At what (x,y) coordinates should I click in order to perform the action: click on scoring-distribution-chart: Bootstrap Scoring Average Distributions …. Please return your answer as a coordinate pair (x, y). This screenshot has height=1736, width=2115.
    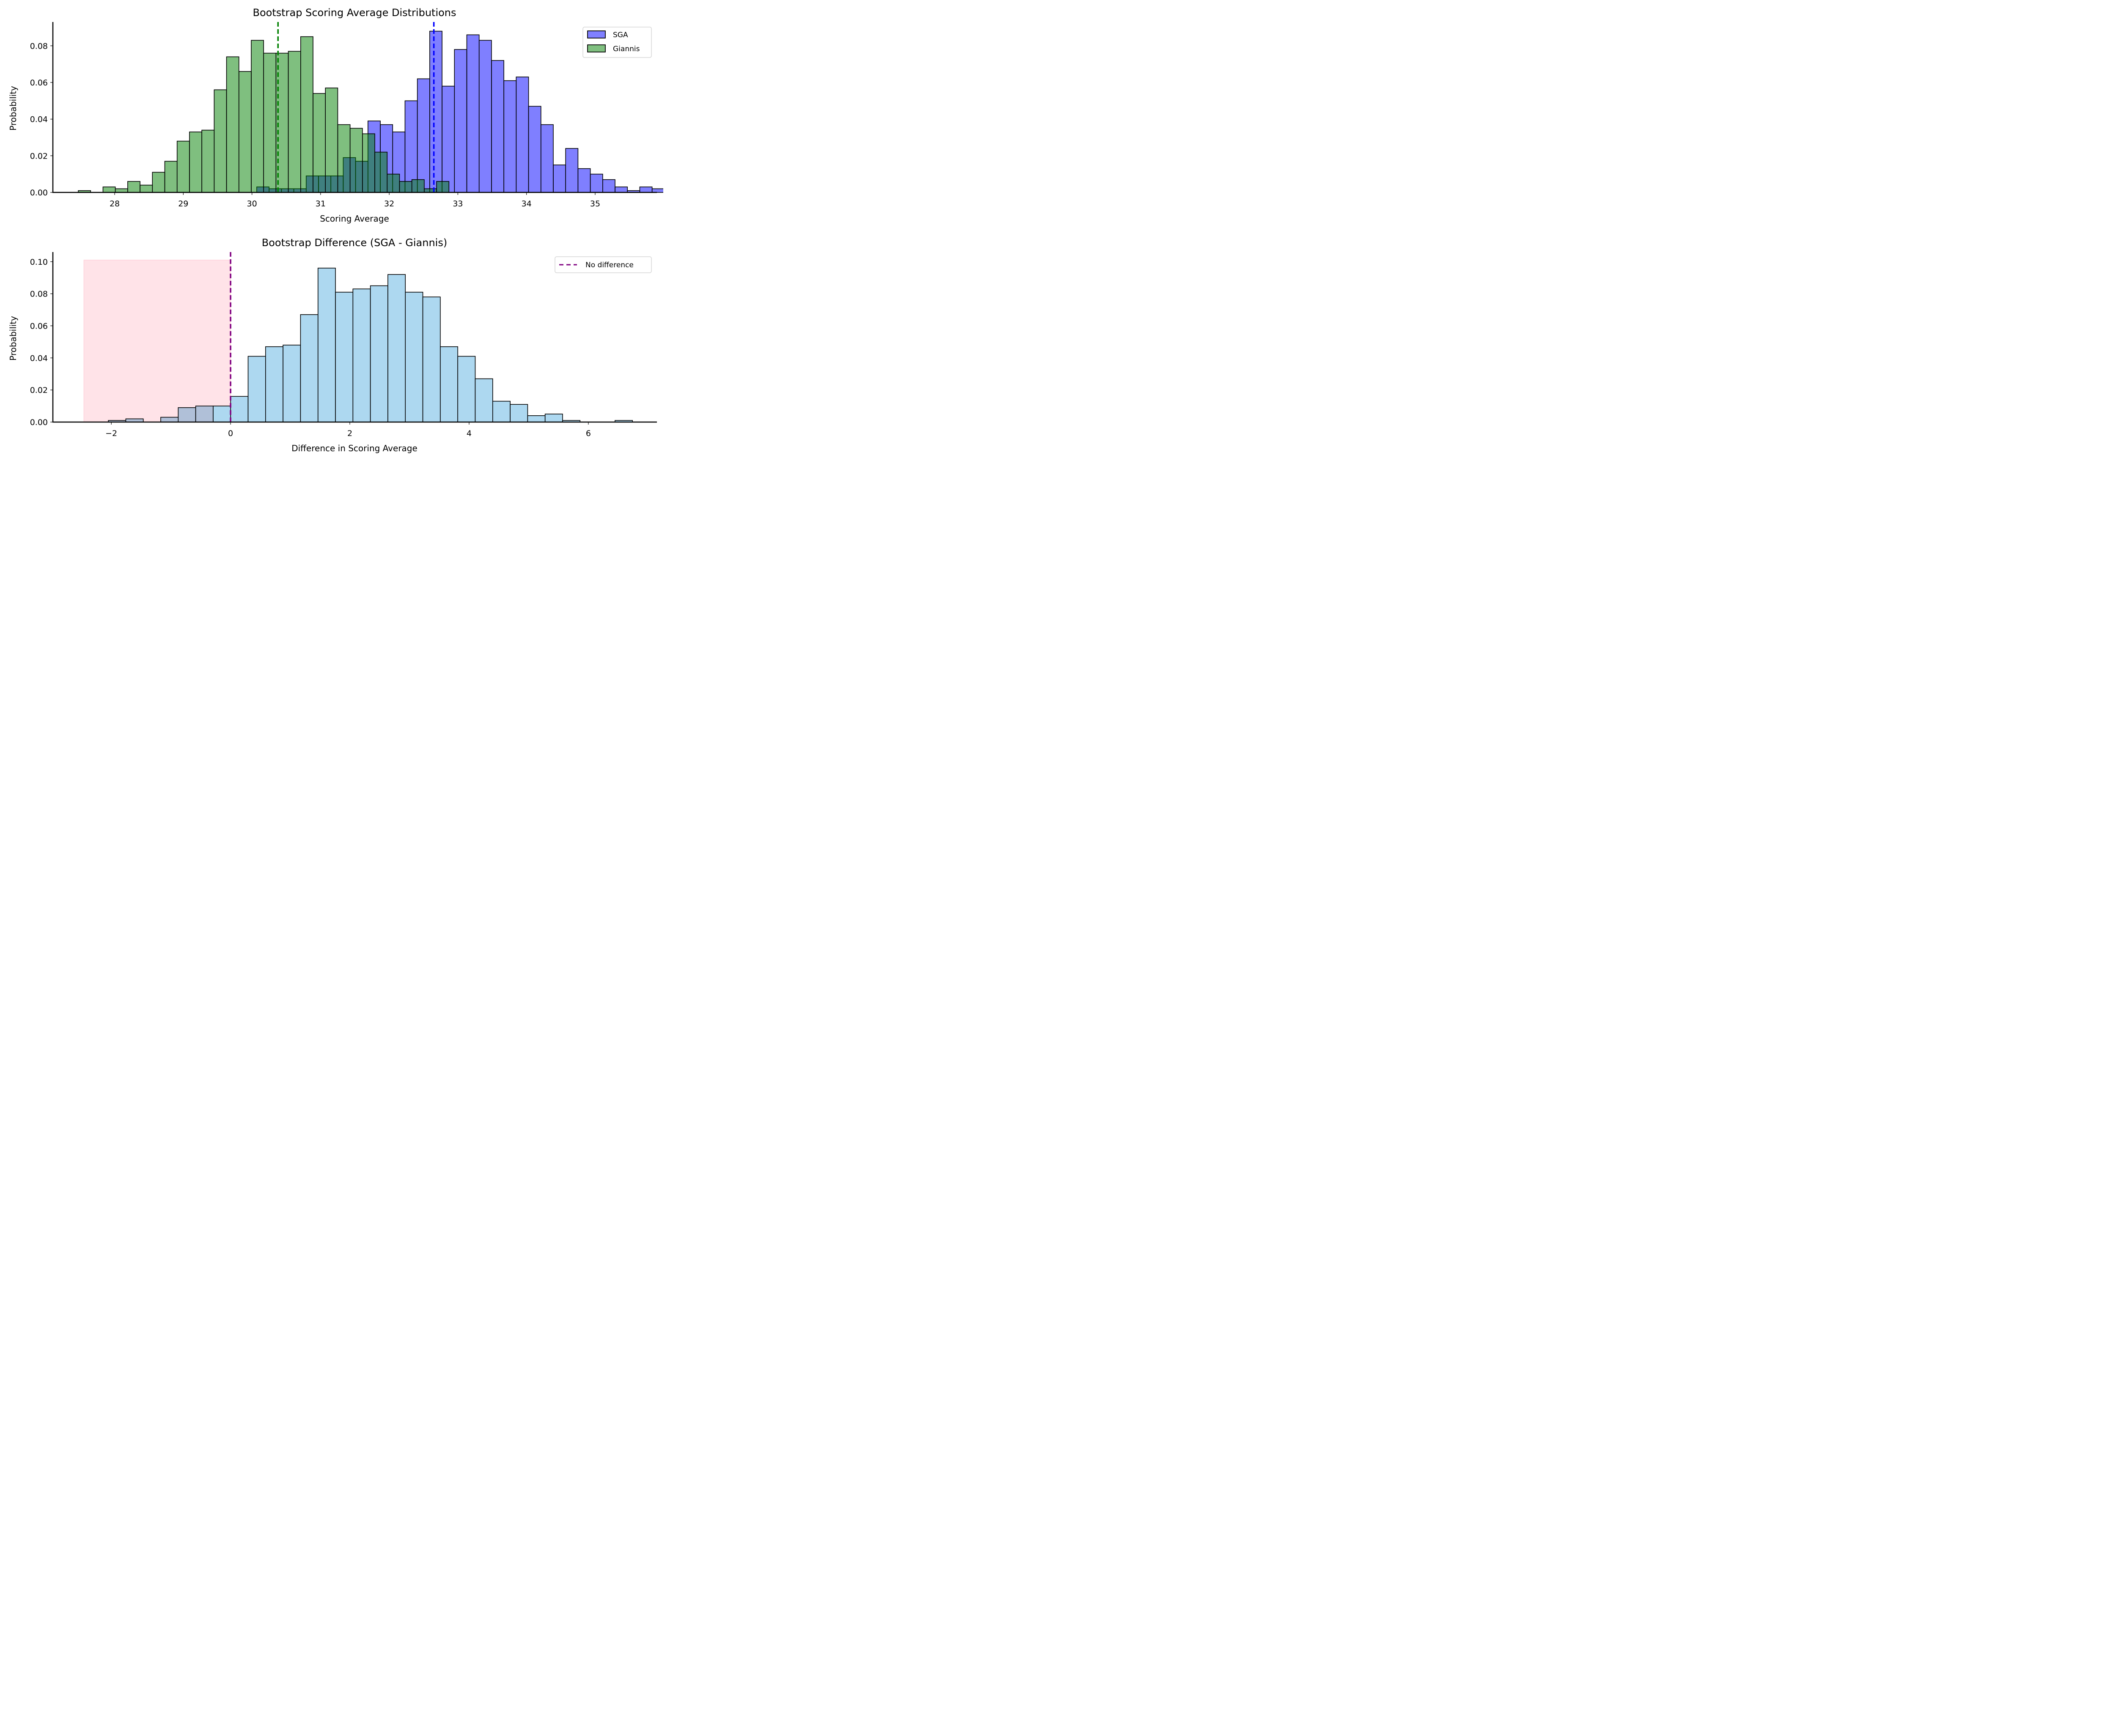
    Looking at the image, I should click on (335, 115).